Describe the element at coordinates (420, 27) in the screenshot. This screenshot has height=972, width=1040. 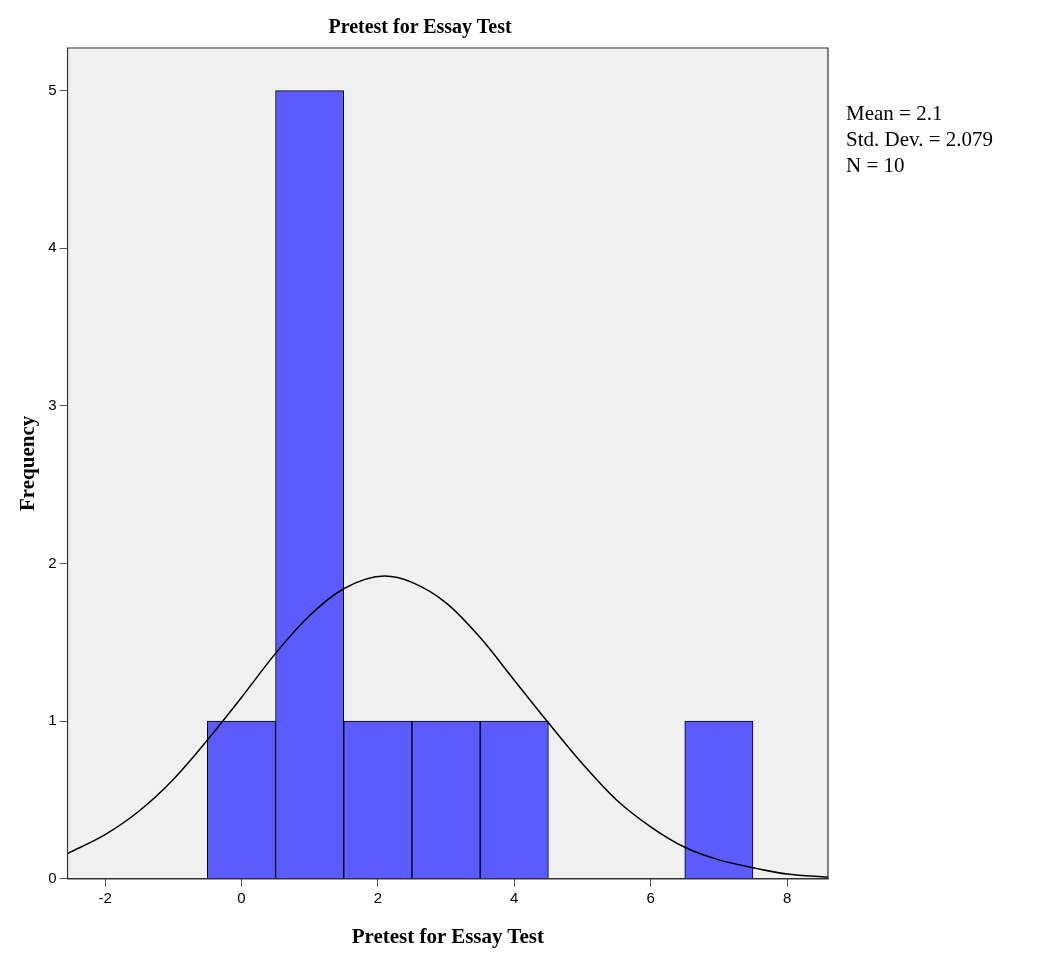
I see `chart-title: Pretest for Essay Test` at that location.